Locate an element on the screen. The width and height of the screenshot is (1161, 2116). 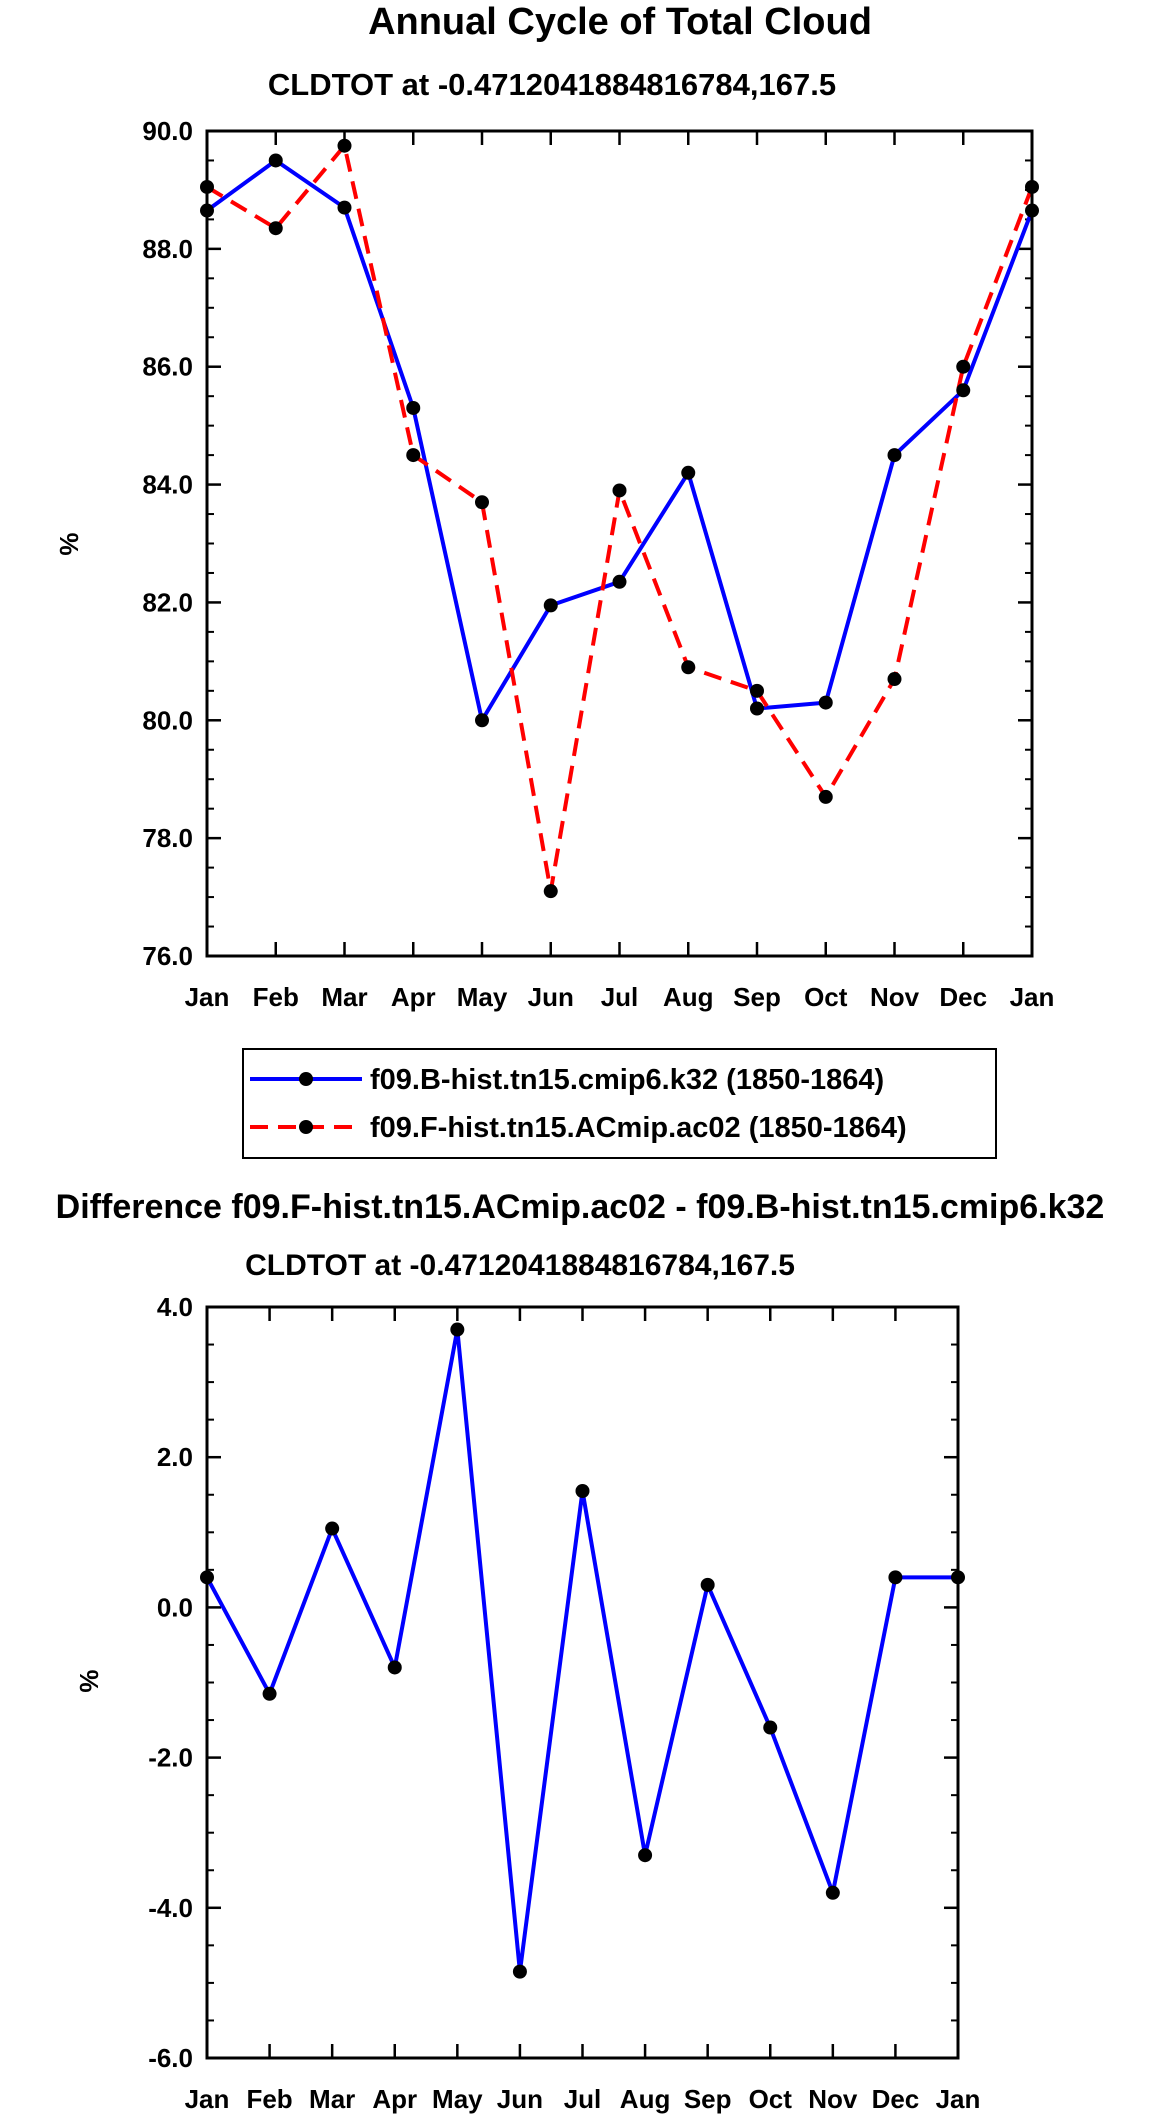
chart1-xtick-label: Oct is located at coordinates (826, 997).